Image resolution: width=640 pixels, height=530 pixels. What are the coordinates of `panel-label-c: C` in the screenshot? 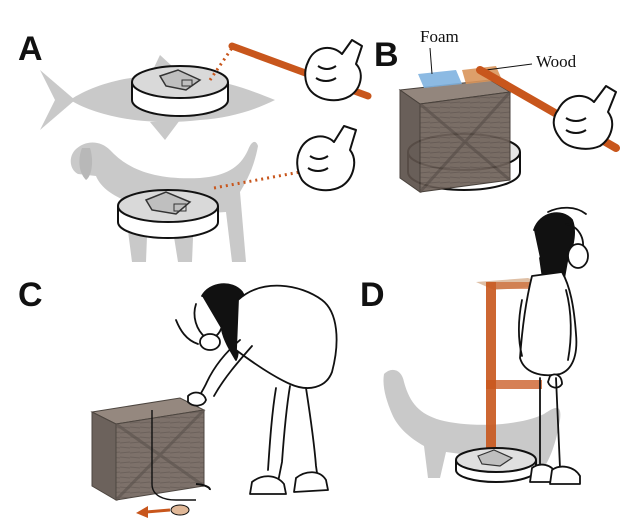 It's located at (30, 295).